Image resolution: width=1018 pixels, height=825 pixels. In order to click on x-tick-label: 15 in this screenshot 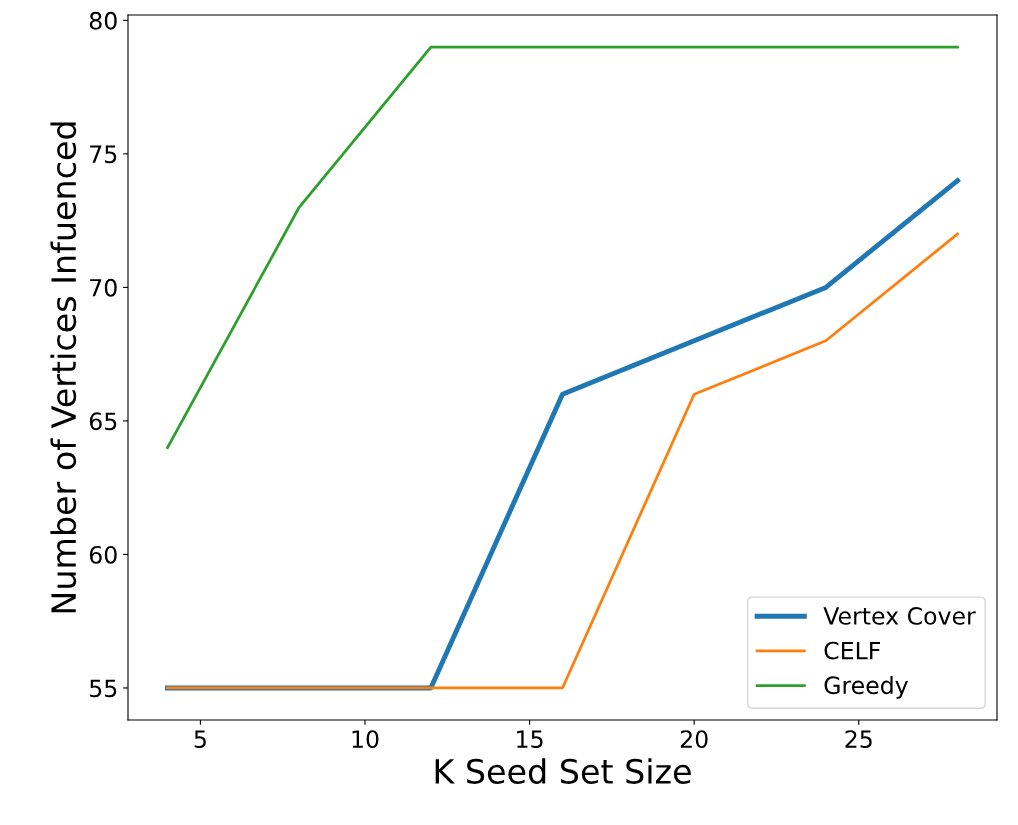, I will do `click(530, 739)`.